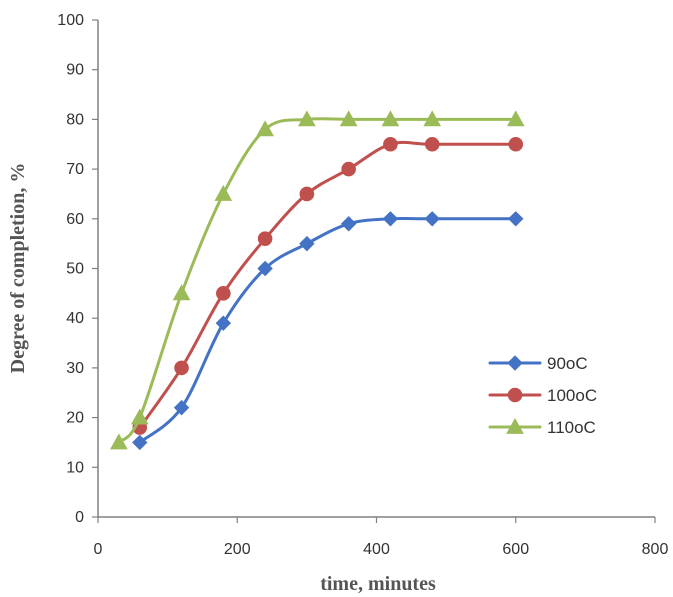 This screenshot has height=597, width=673. What do you see at coordinates (75, 467) in the screenshot?
I see `y-tick-label: 10` at bounding box center [75, 467].